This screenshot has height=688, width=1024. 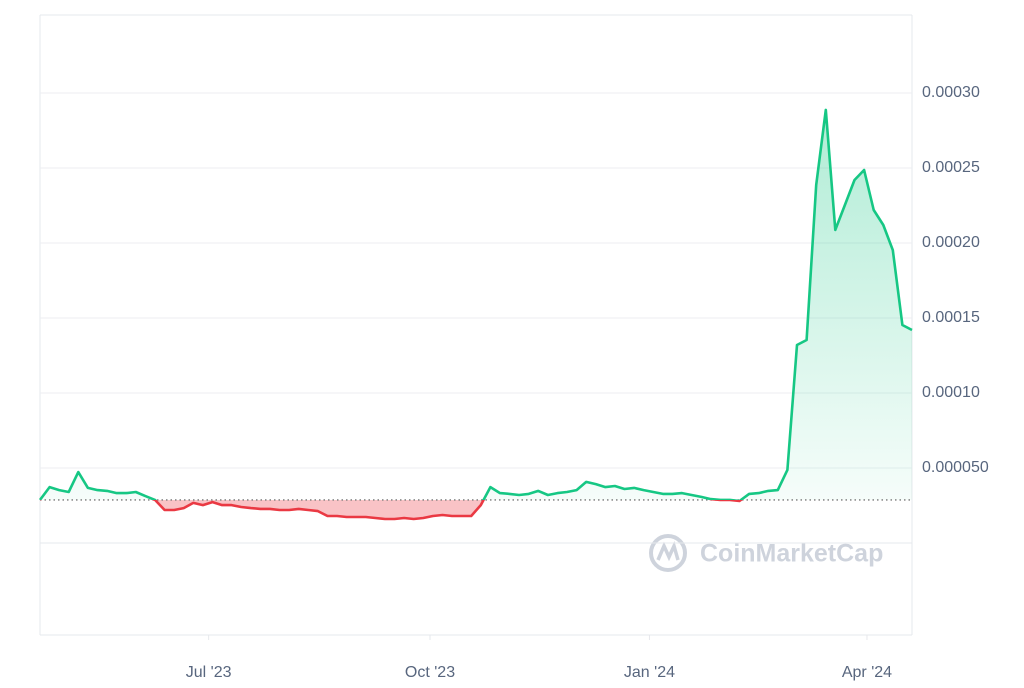 What do you see at coordinates (951, 167) in the screenshot?
I see `y-tick-label: 0.00025` at bounding box center [951, 167].